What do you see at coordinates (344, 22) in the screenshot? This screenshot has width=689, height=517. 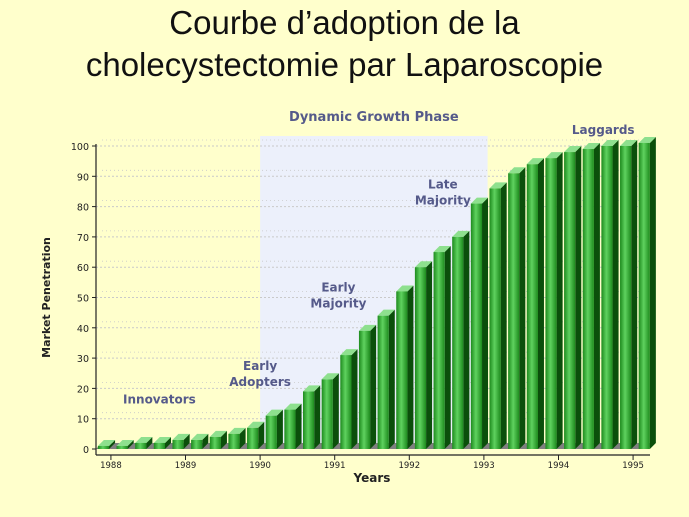 I see `slide-title-line-1: Courbe d’adoption de la` at bounding box center [344, 22].